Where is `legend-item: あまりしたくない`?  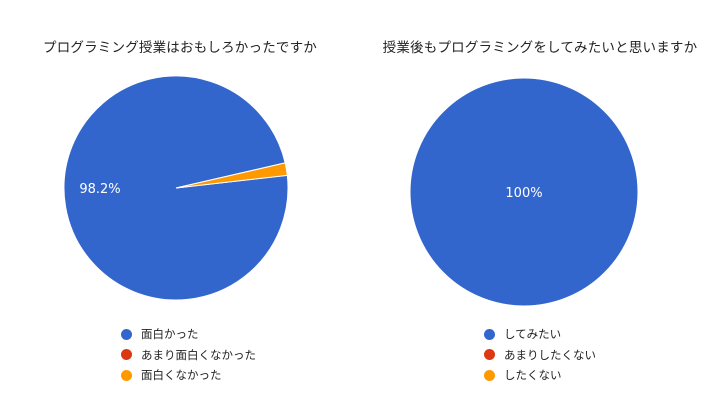 legend-item: あまりしたくない is located at coordinates (540, 355).